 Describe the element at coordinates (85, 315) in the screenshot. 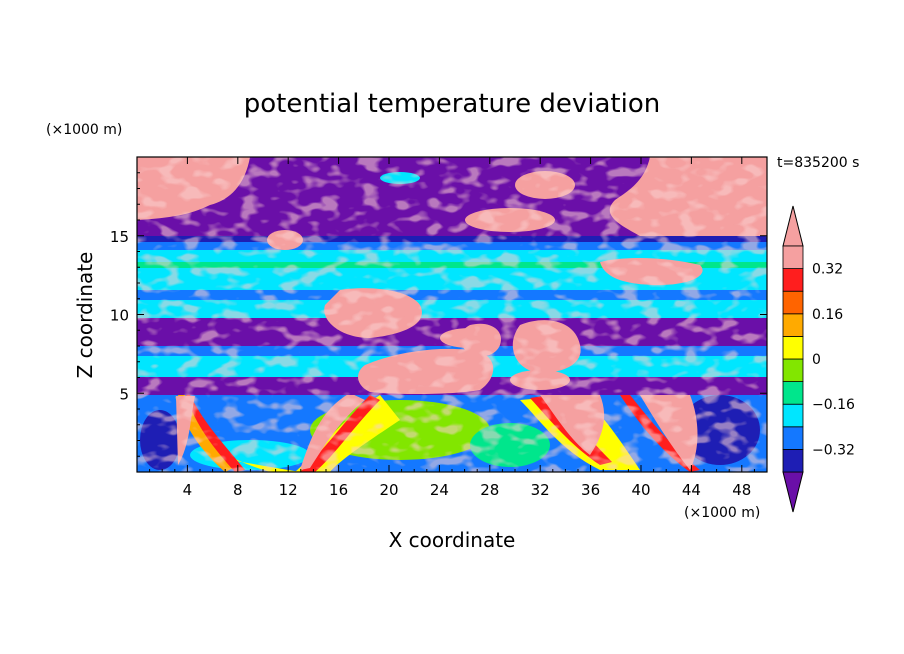

I see `y-axis-label: Z coordinate` at that location.